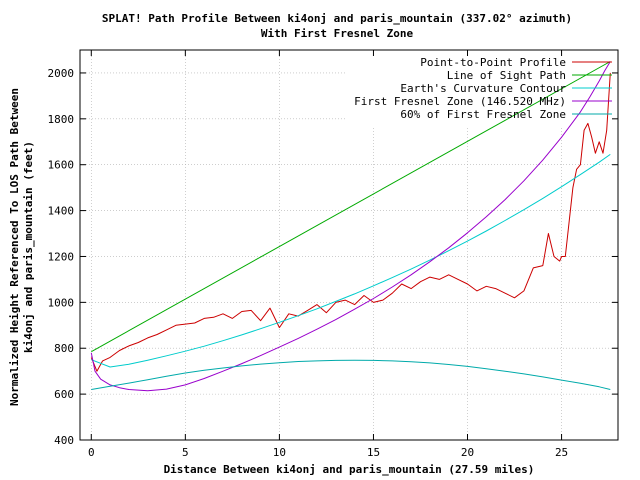  I want to click on y-axis-label-line-2: ki4onj and paris_mountain (feet), so click(28, 247).